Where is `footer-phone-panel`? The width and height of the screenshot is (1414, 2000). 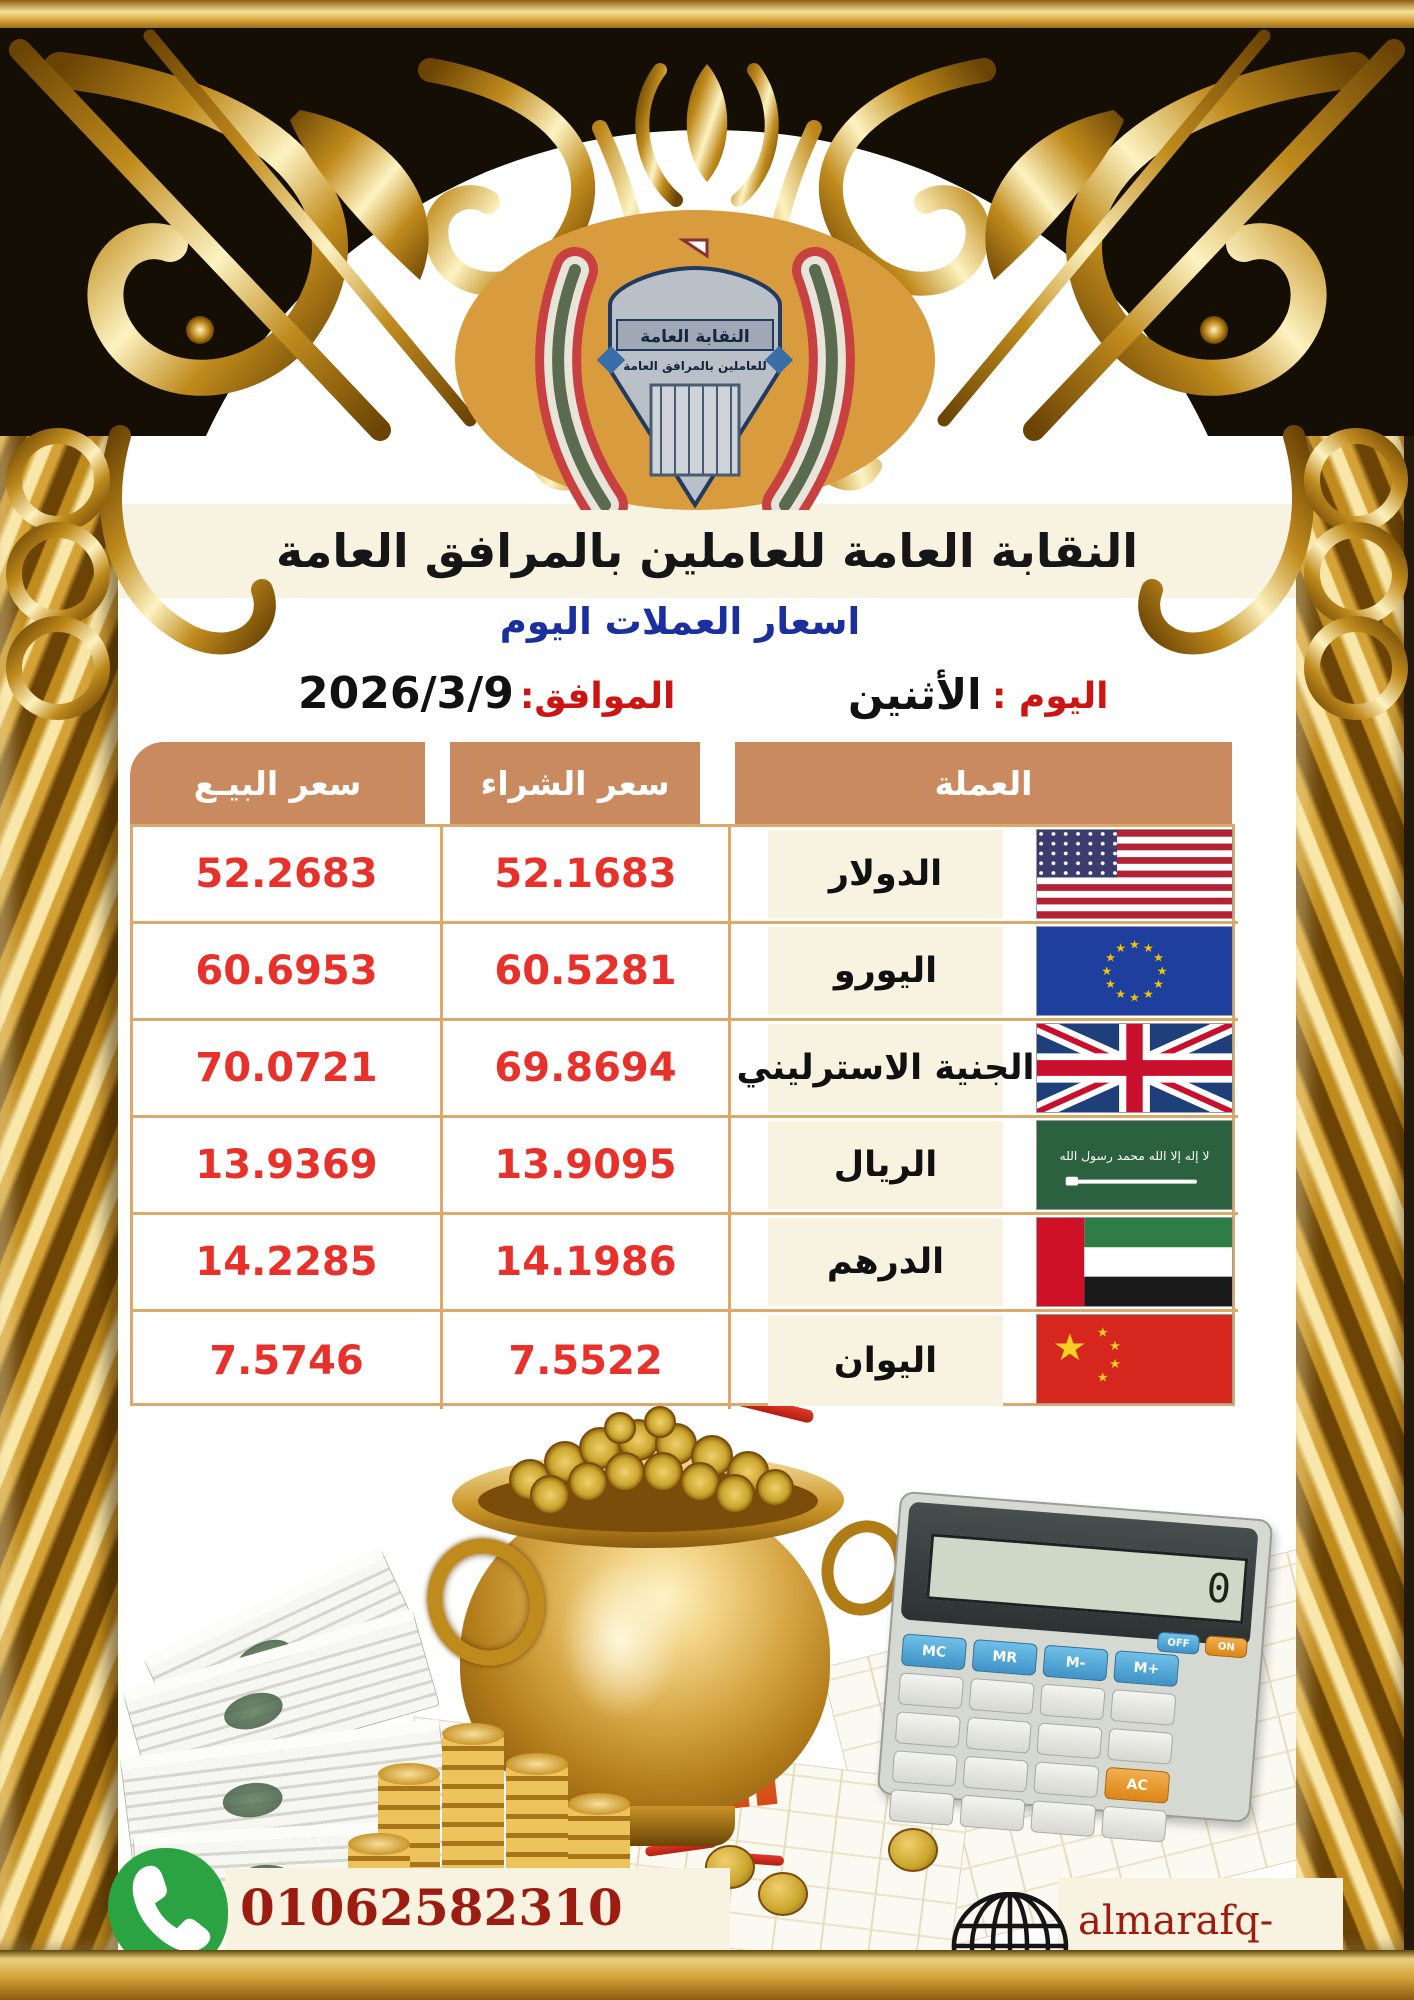 footer-phone-panel is located at coordinates (477, 1910).